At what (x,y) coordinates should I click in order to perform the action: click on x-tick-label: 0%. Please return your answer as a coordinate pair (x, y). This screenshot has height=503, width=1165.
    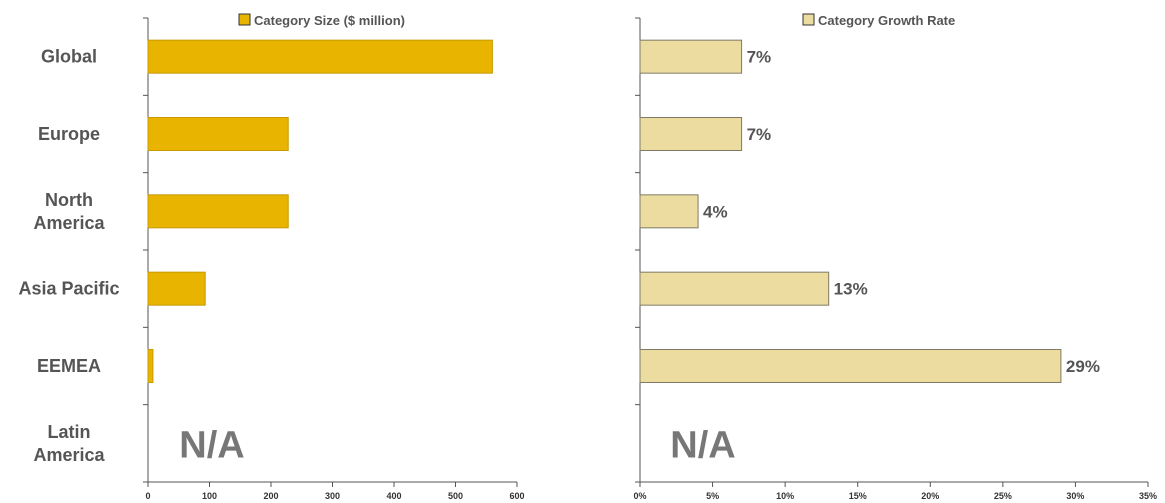
    Looking at the image, I should click on (639, 496).